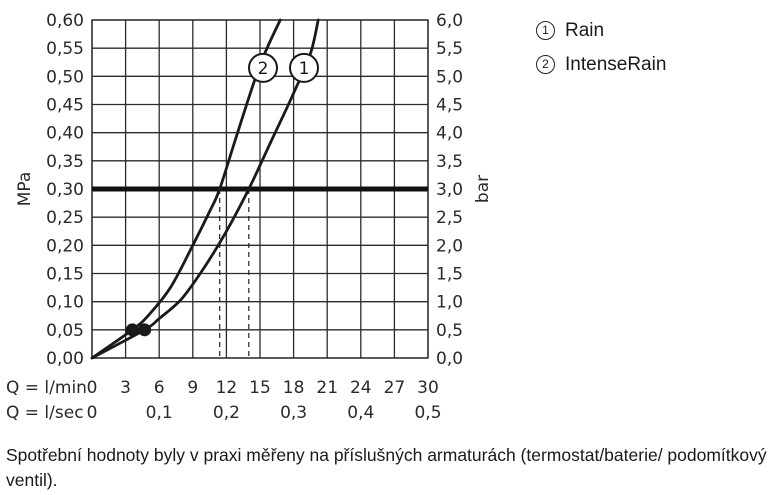 This screenshot has height=495, width=777. I want to click on x-tick-label-lmin: 12, so click(227, 388).